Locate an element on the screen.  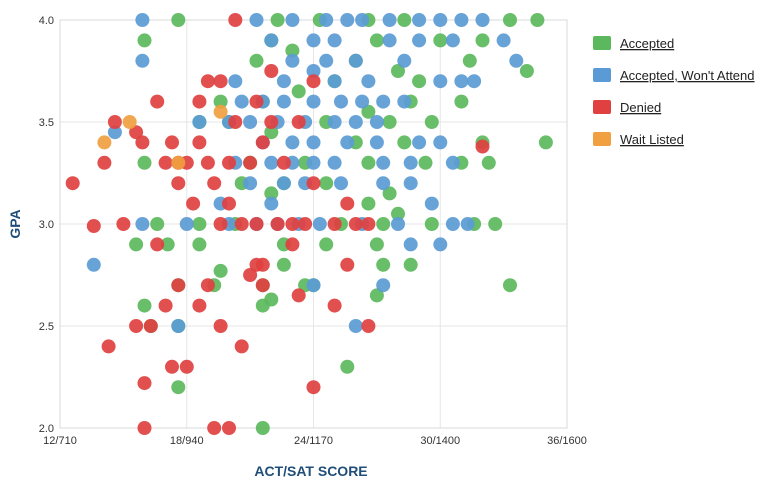
y-tick-labels: 2.0 2.5 3.0 3.5 4.0 is located at coordinates (46, 225).